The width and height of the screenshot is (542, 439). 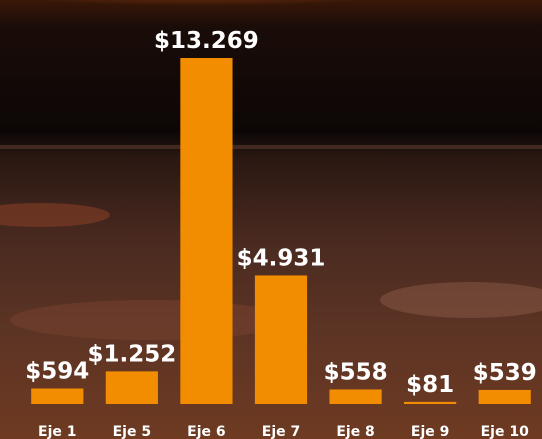 I want to click on x-tick-label: Eje 9, so click(x=430, y=431).